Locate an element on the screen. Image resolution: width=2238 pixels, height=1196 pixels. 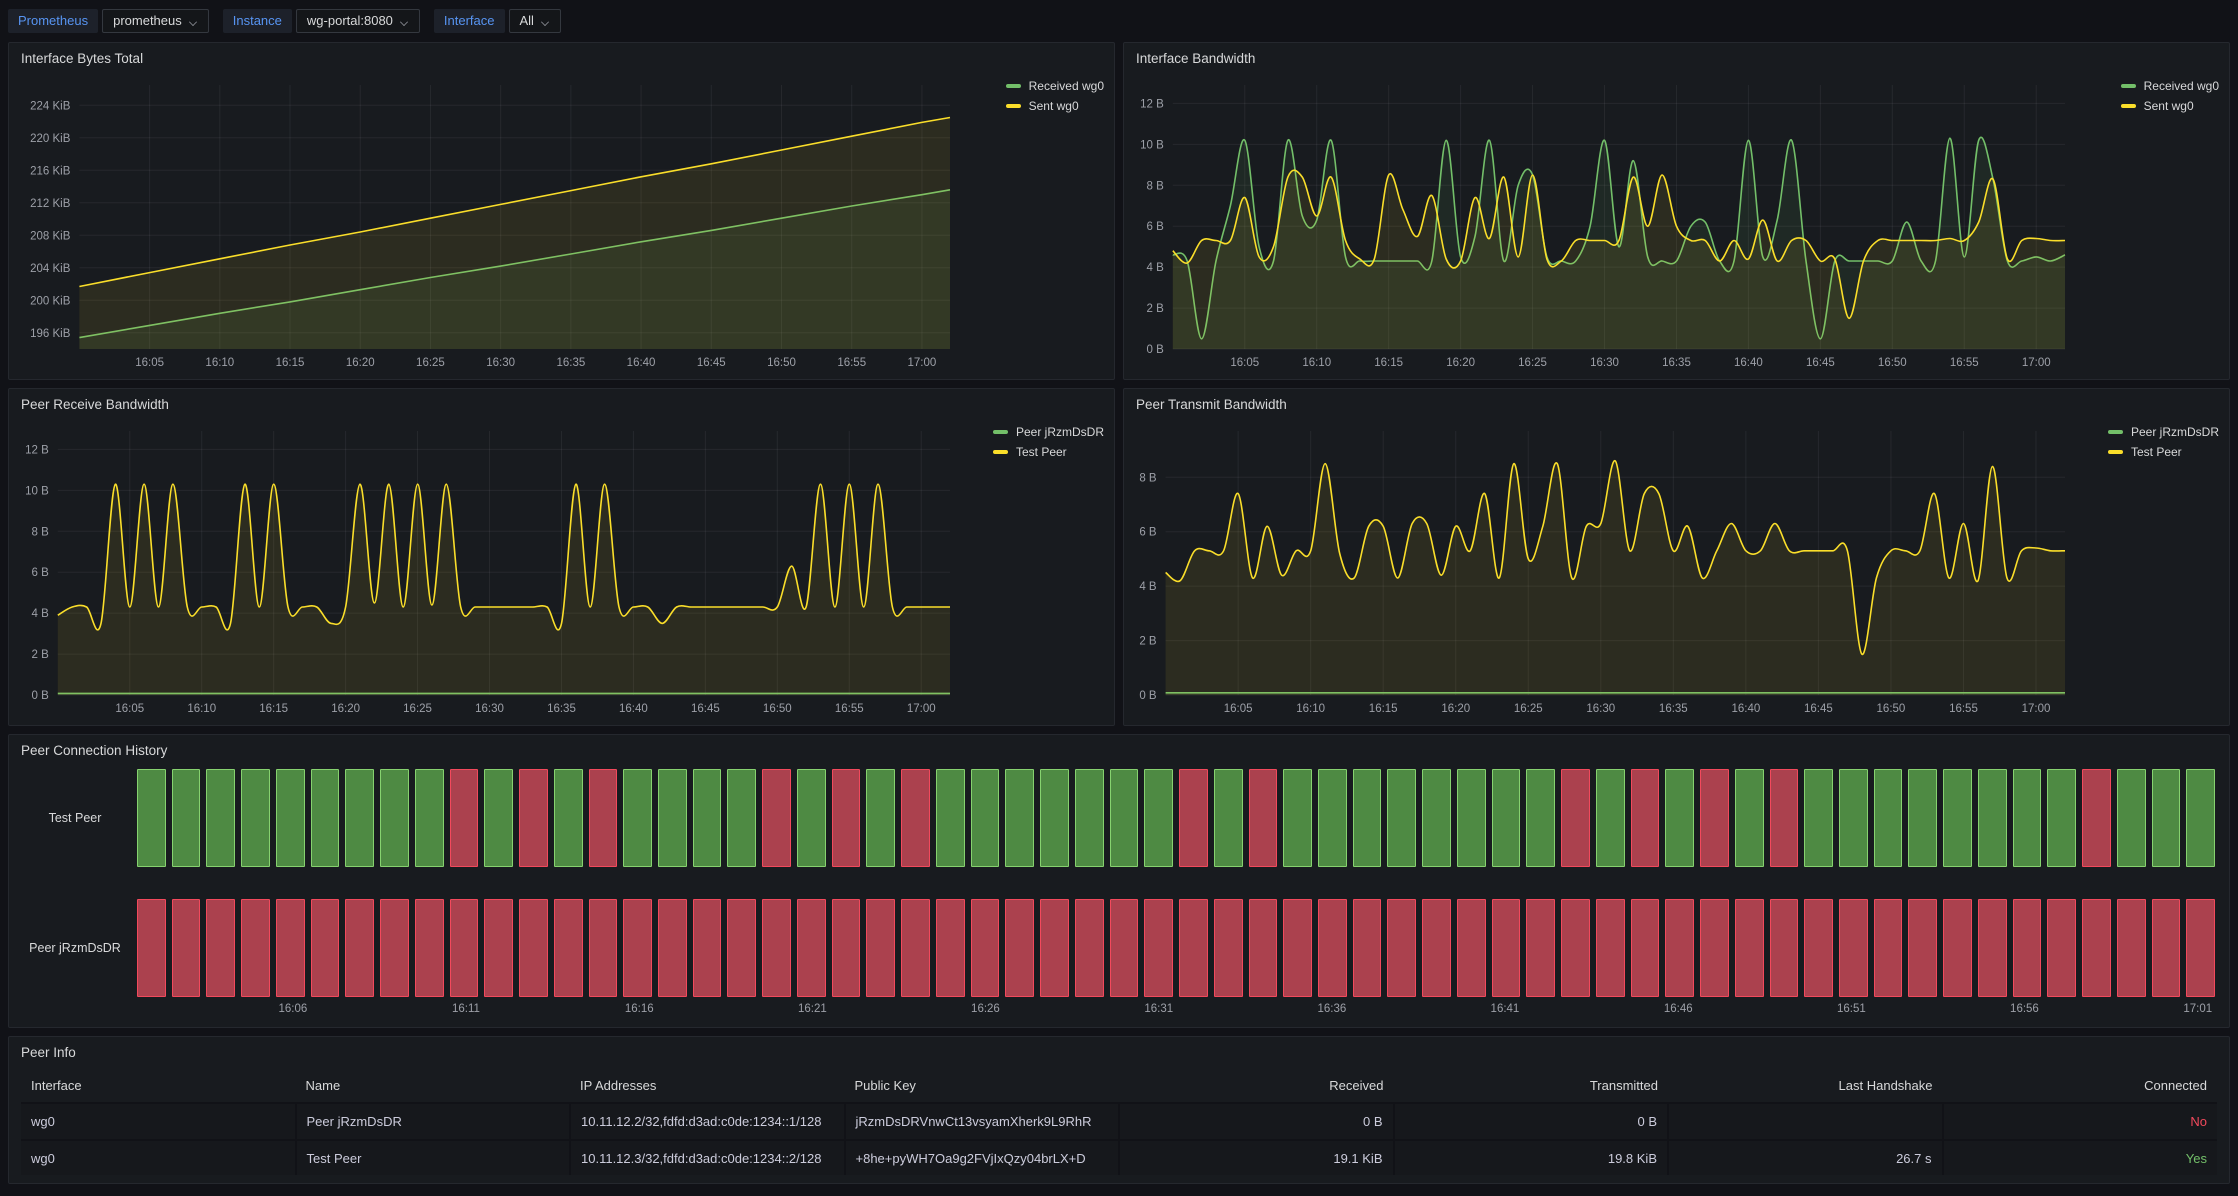
svg-text: 6 B is located at coordinates (41, 573).